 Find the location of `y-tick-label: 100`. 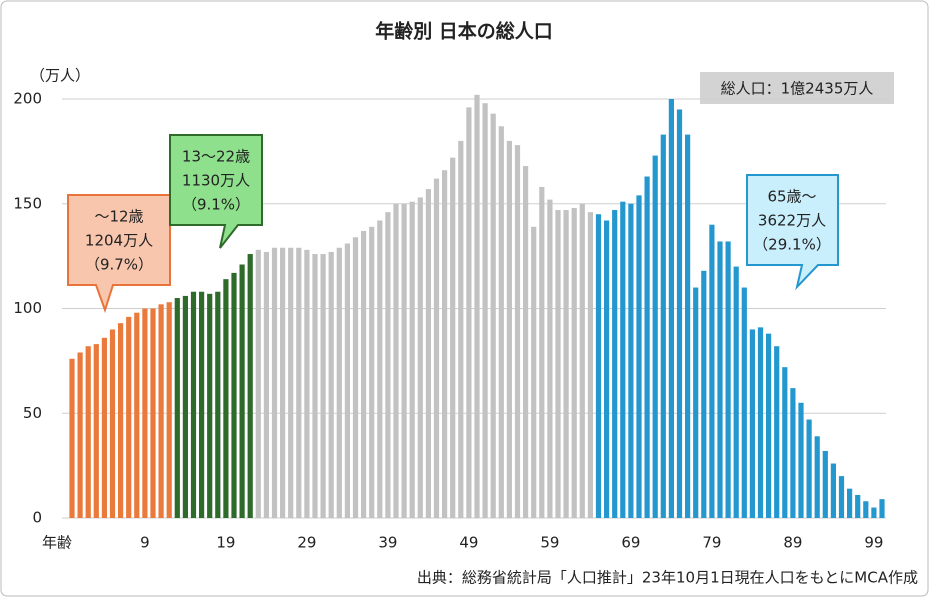

y-tick-label: 100 is located at coordinates (27, 308).